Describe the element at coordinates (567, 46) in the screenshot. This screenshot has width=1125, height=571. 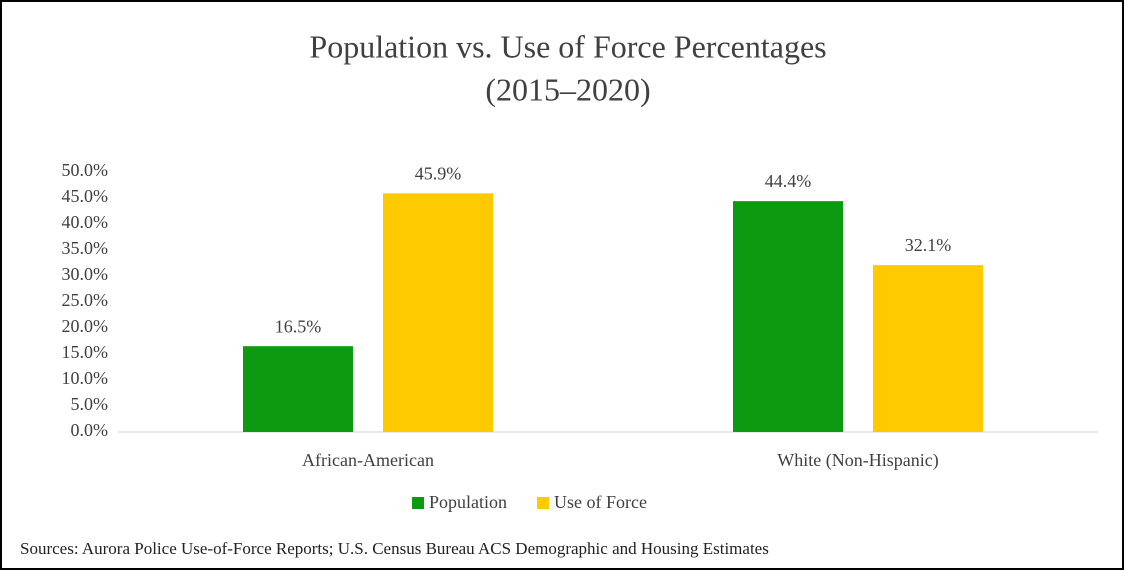
I see `chart-title: Population vs. Use of Force Percentages` at that location.